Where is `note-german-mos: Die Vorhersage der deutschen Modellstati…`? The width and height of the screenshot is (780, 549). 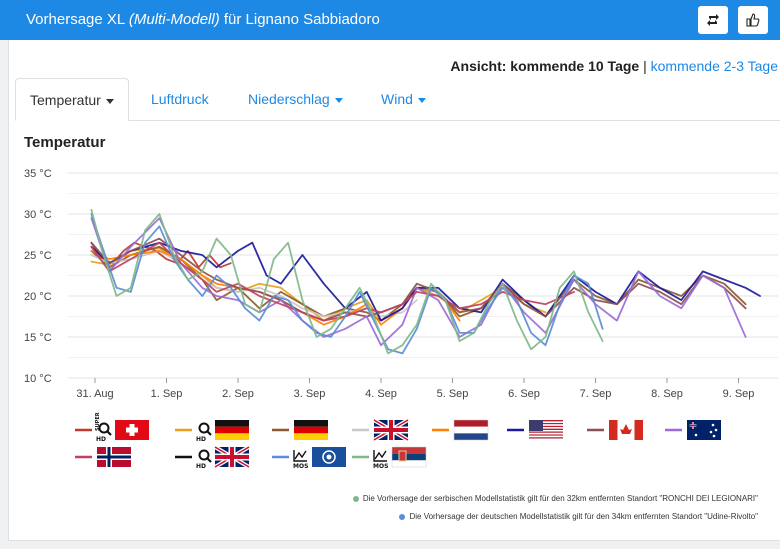 note-german-mos: Die Vorhersage der deutschen Modellstati… is located at coordinates (578, 516).